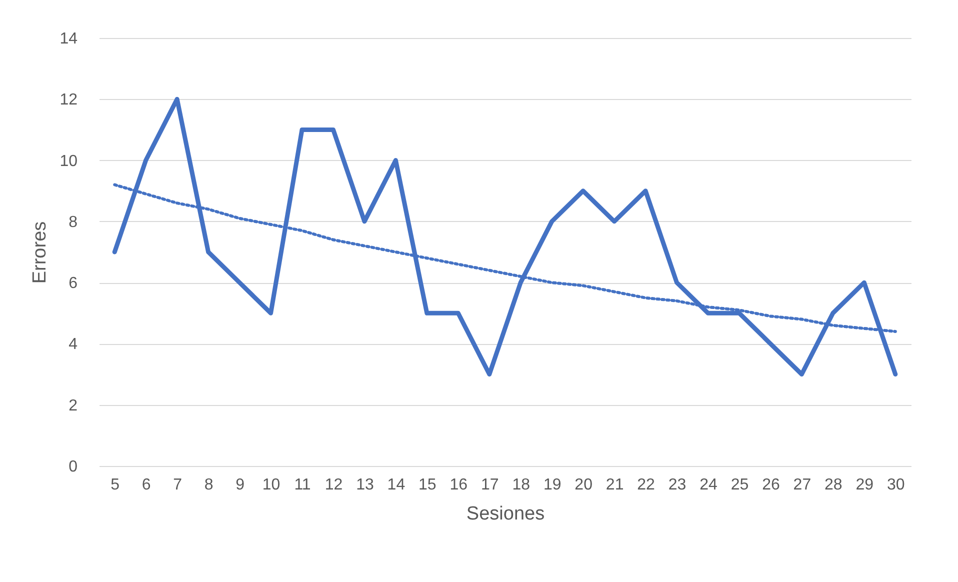 Image resolution: width=958 pixels, height=582 pixels. What do you see at coordinates (177, 485) in the screenshot?
I see `x-tick-label: 7` at bounding box center [177, 485].